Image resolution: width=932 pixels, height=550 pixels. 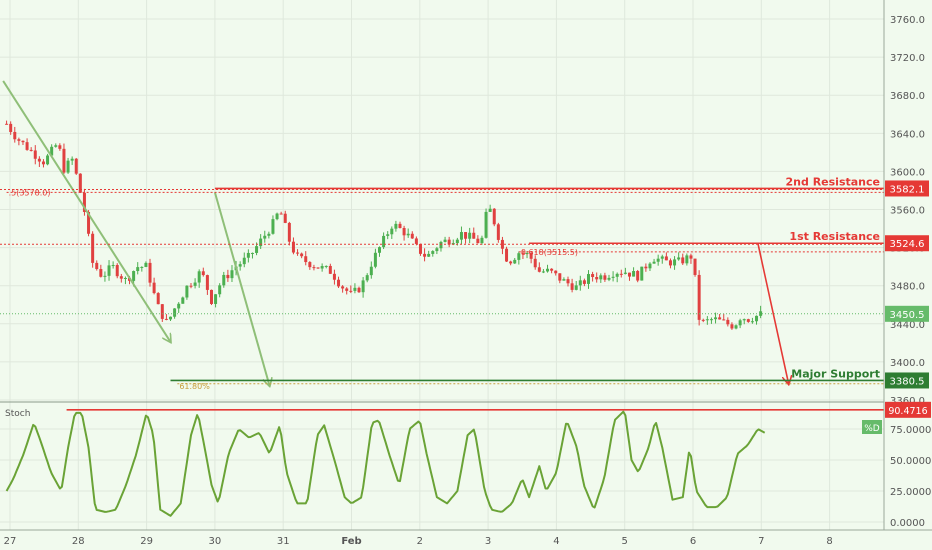 What do you see at coordinates (418, 541) in the screenshot?
I see `time-axis: 27 28 29 30 31 Feb 2 3 4 5 6 7 8` at bounding box center [418, 541].